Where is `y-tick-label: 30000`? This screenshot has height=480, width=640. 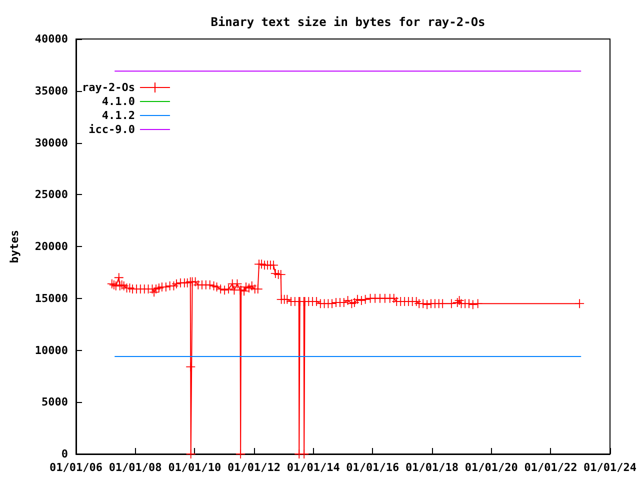
y-tick-label: 30000 is located at coordinates (51, 143).